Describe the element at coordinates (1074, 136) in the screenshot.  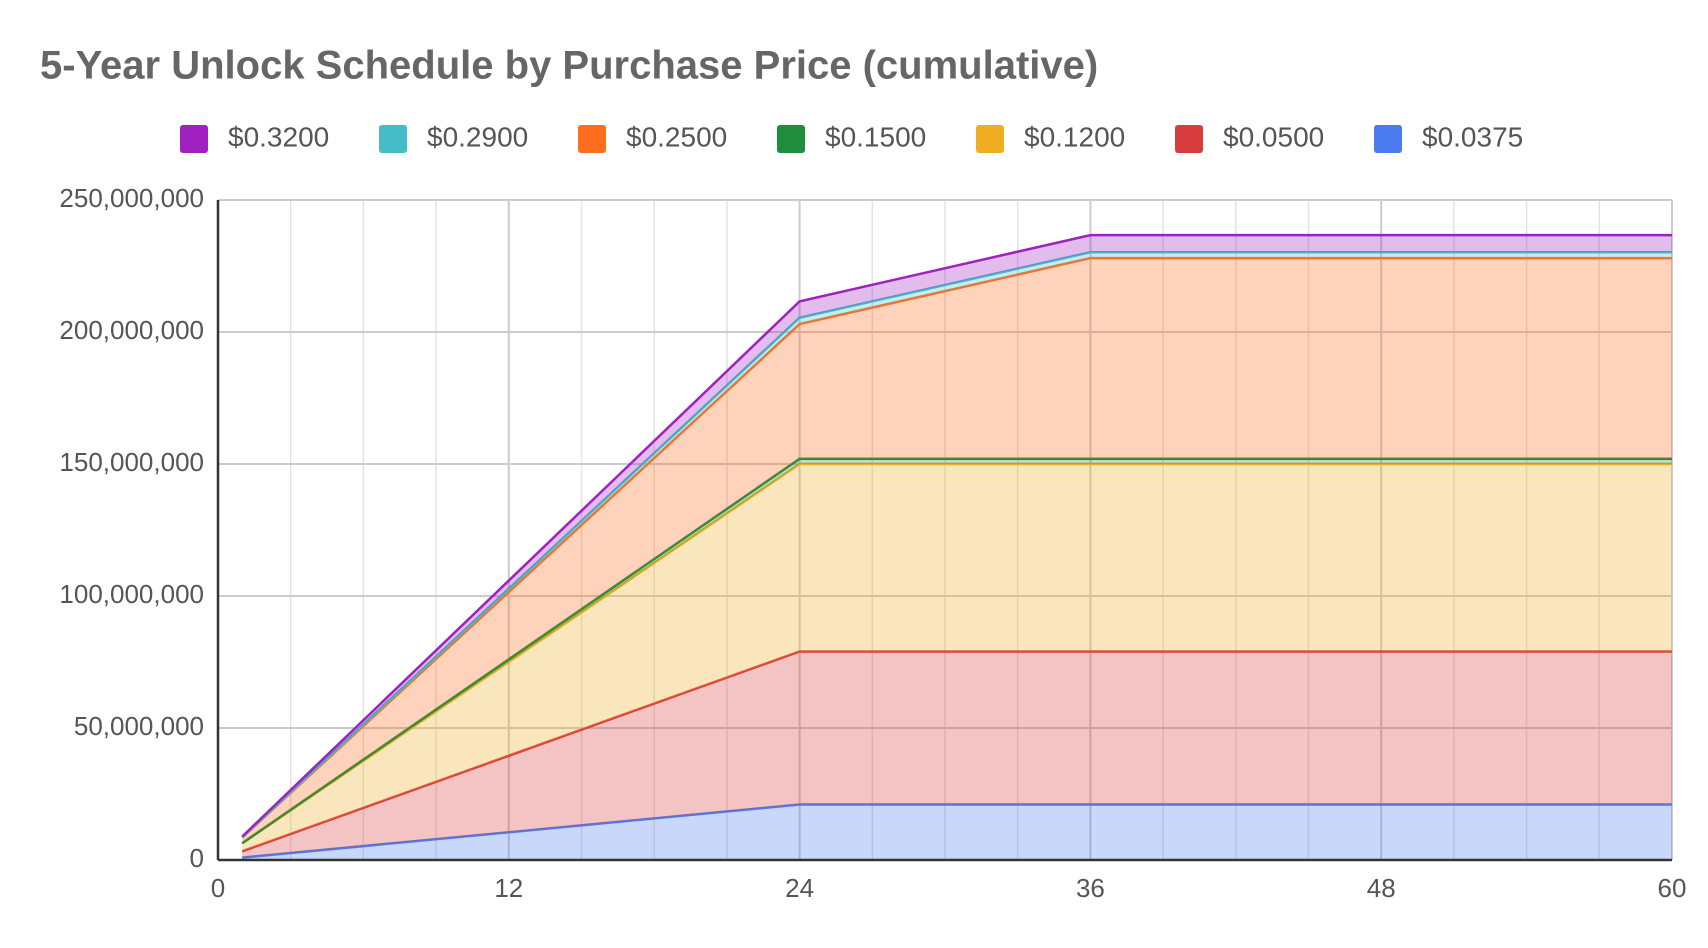
I see `legend-label: $0.1200` at that location.